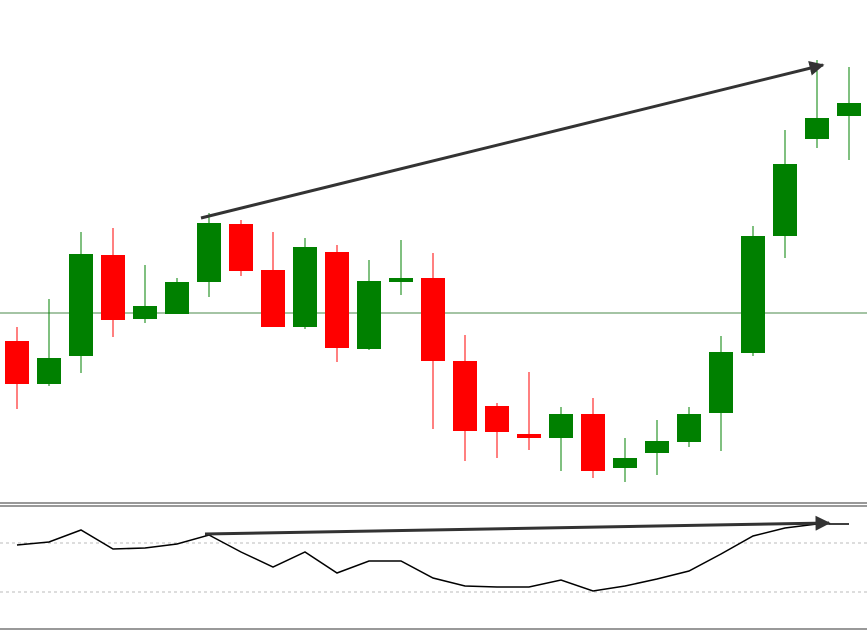  I want to click on trend-arrow, so click(517, 525).